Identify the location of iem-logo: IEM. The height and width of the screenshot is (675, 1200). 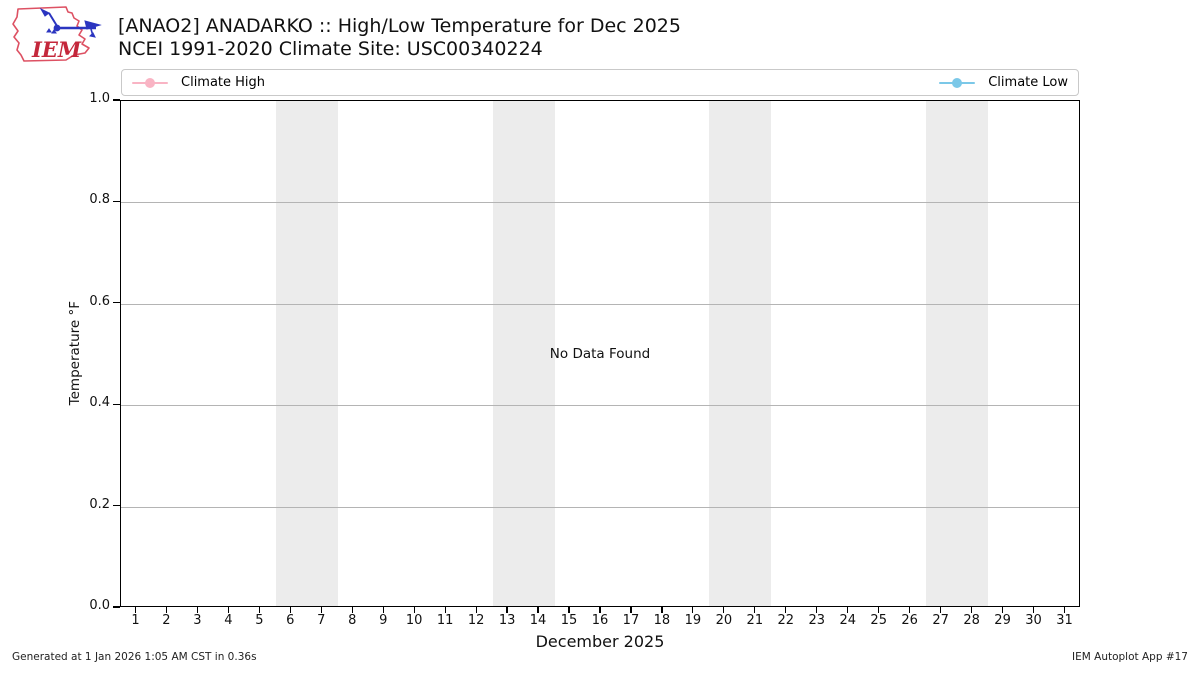
(57, 34).